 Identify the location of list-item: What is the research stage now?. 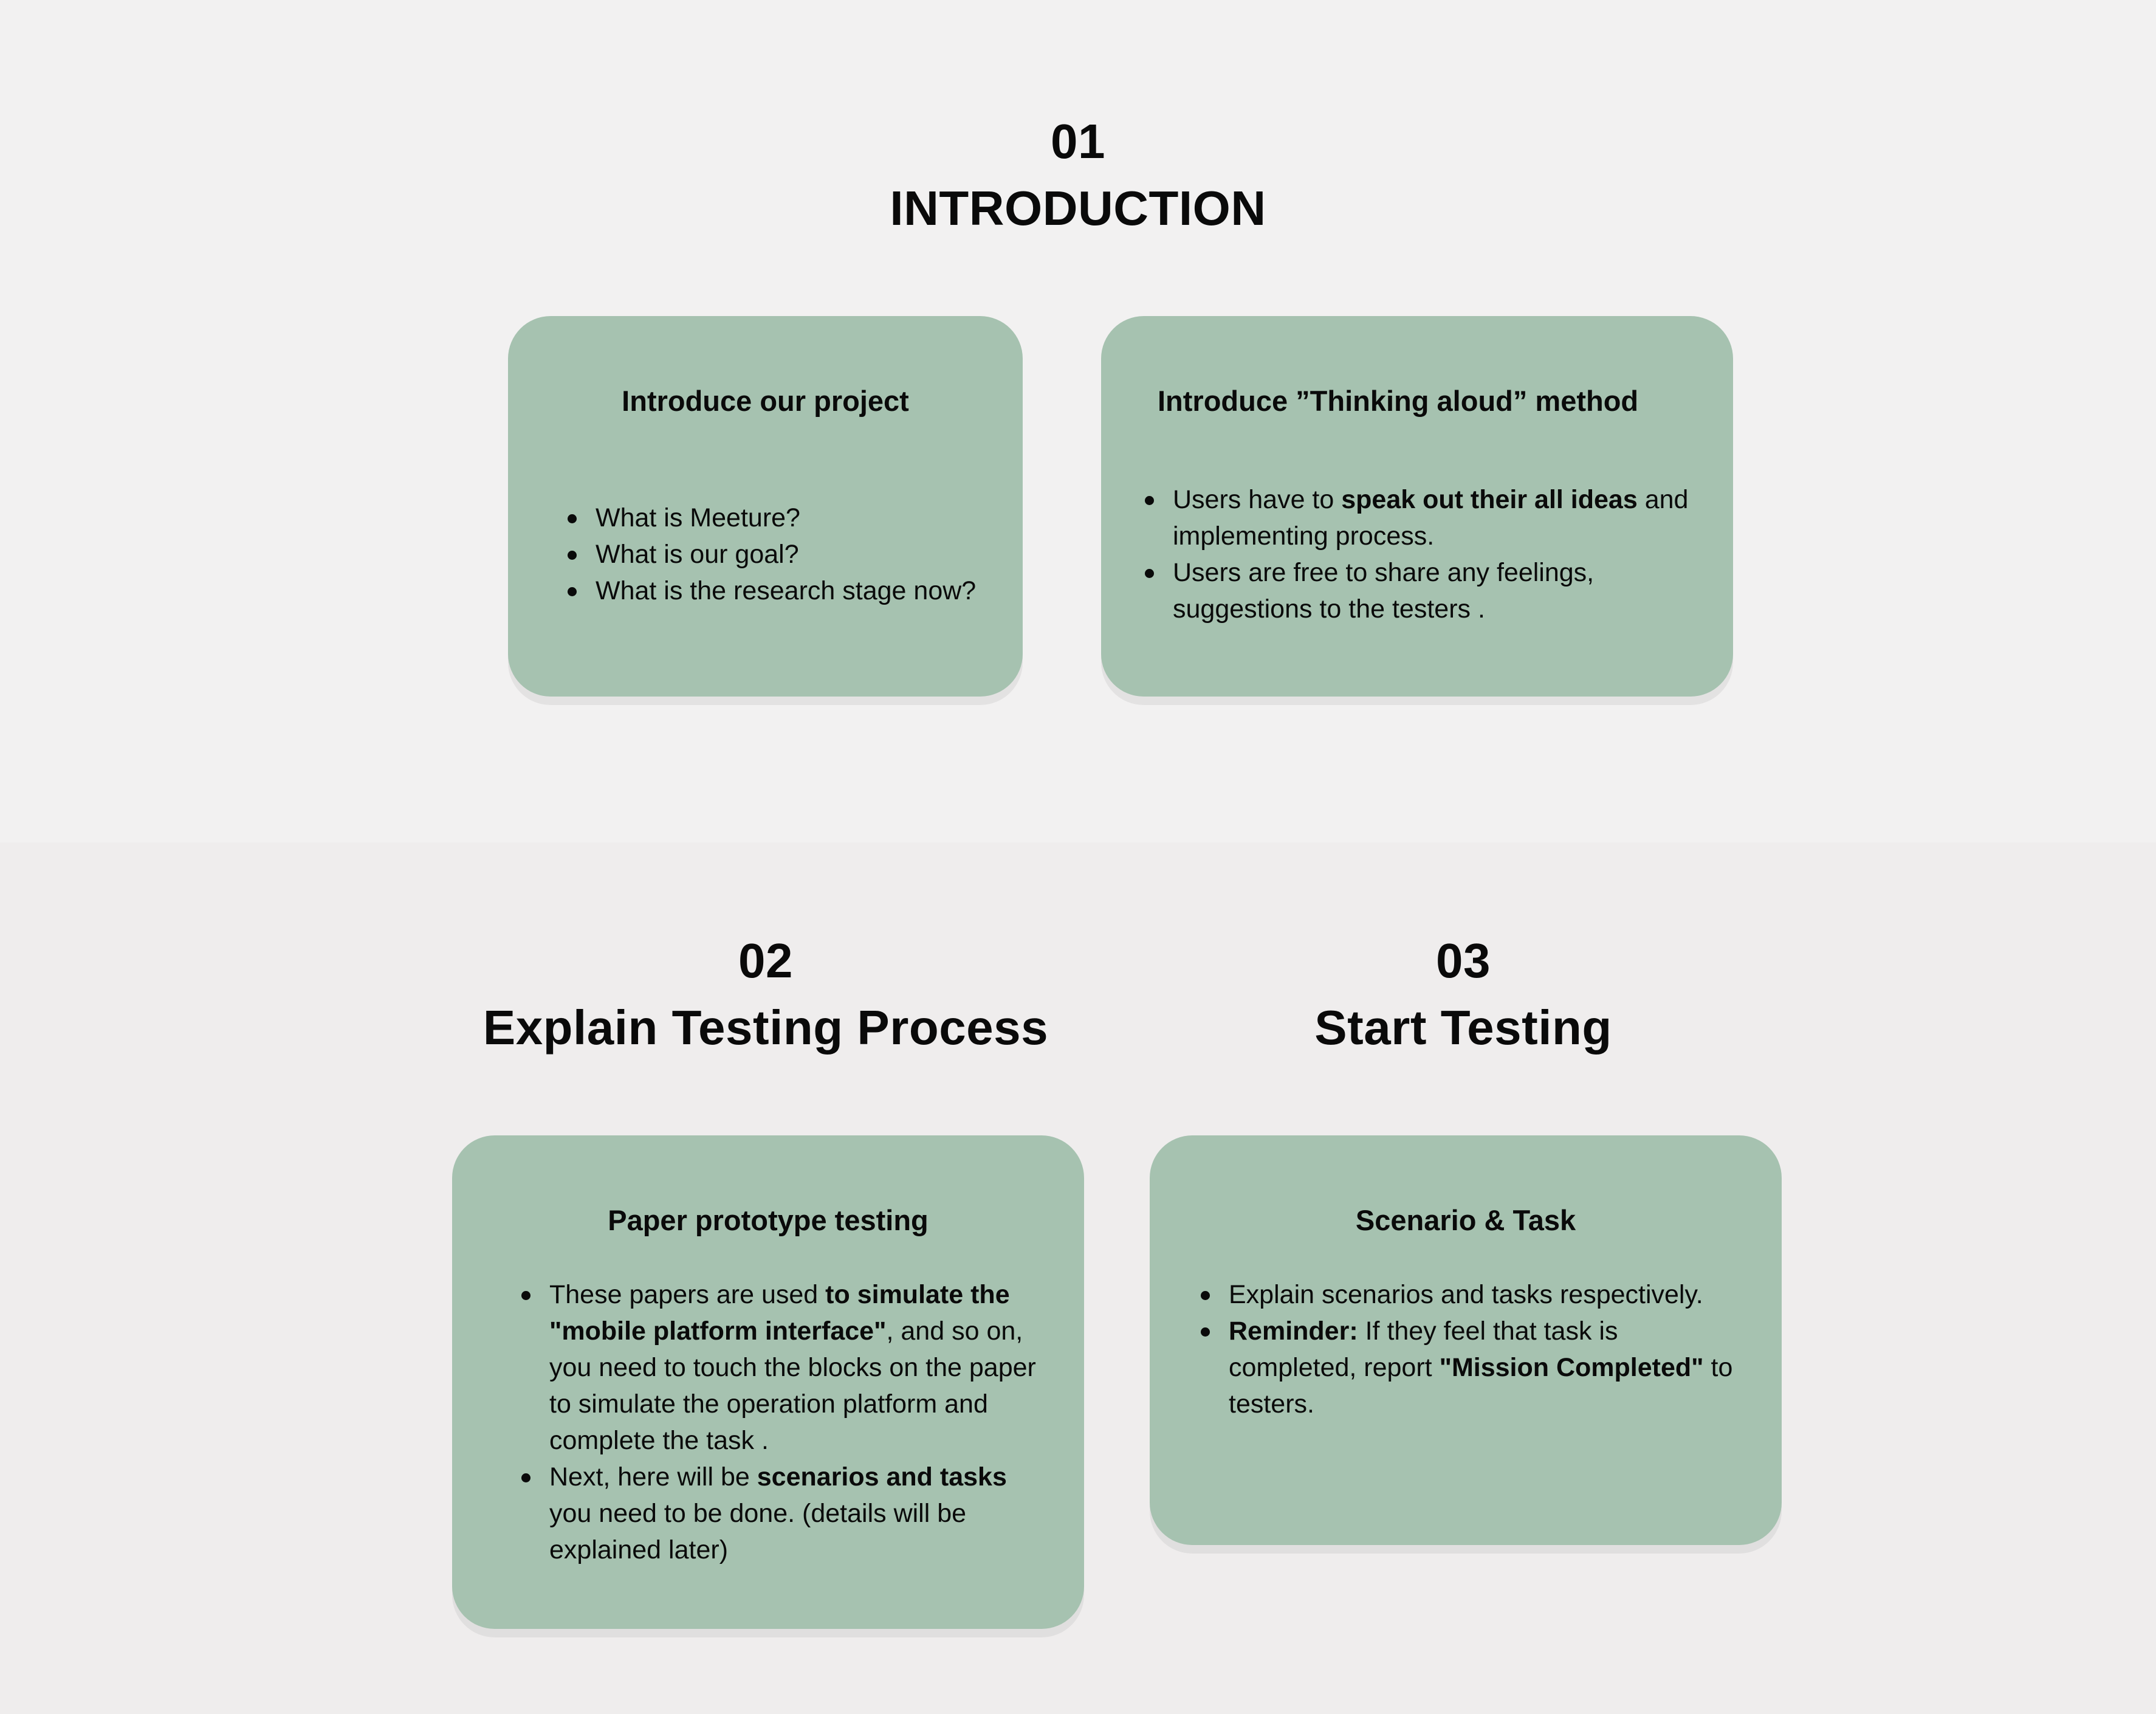
(785, 591).